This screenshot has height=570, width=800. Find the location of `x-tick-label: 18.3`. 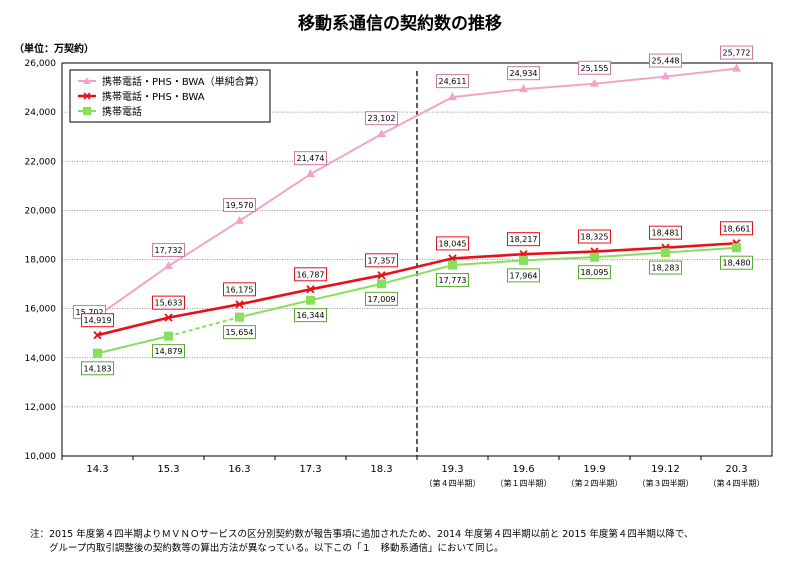

x-tick-label: 18.3 is located at coordinates (381, 469).